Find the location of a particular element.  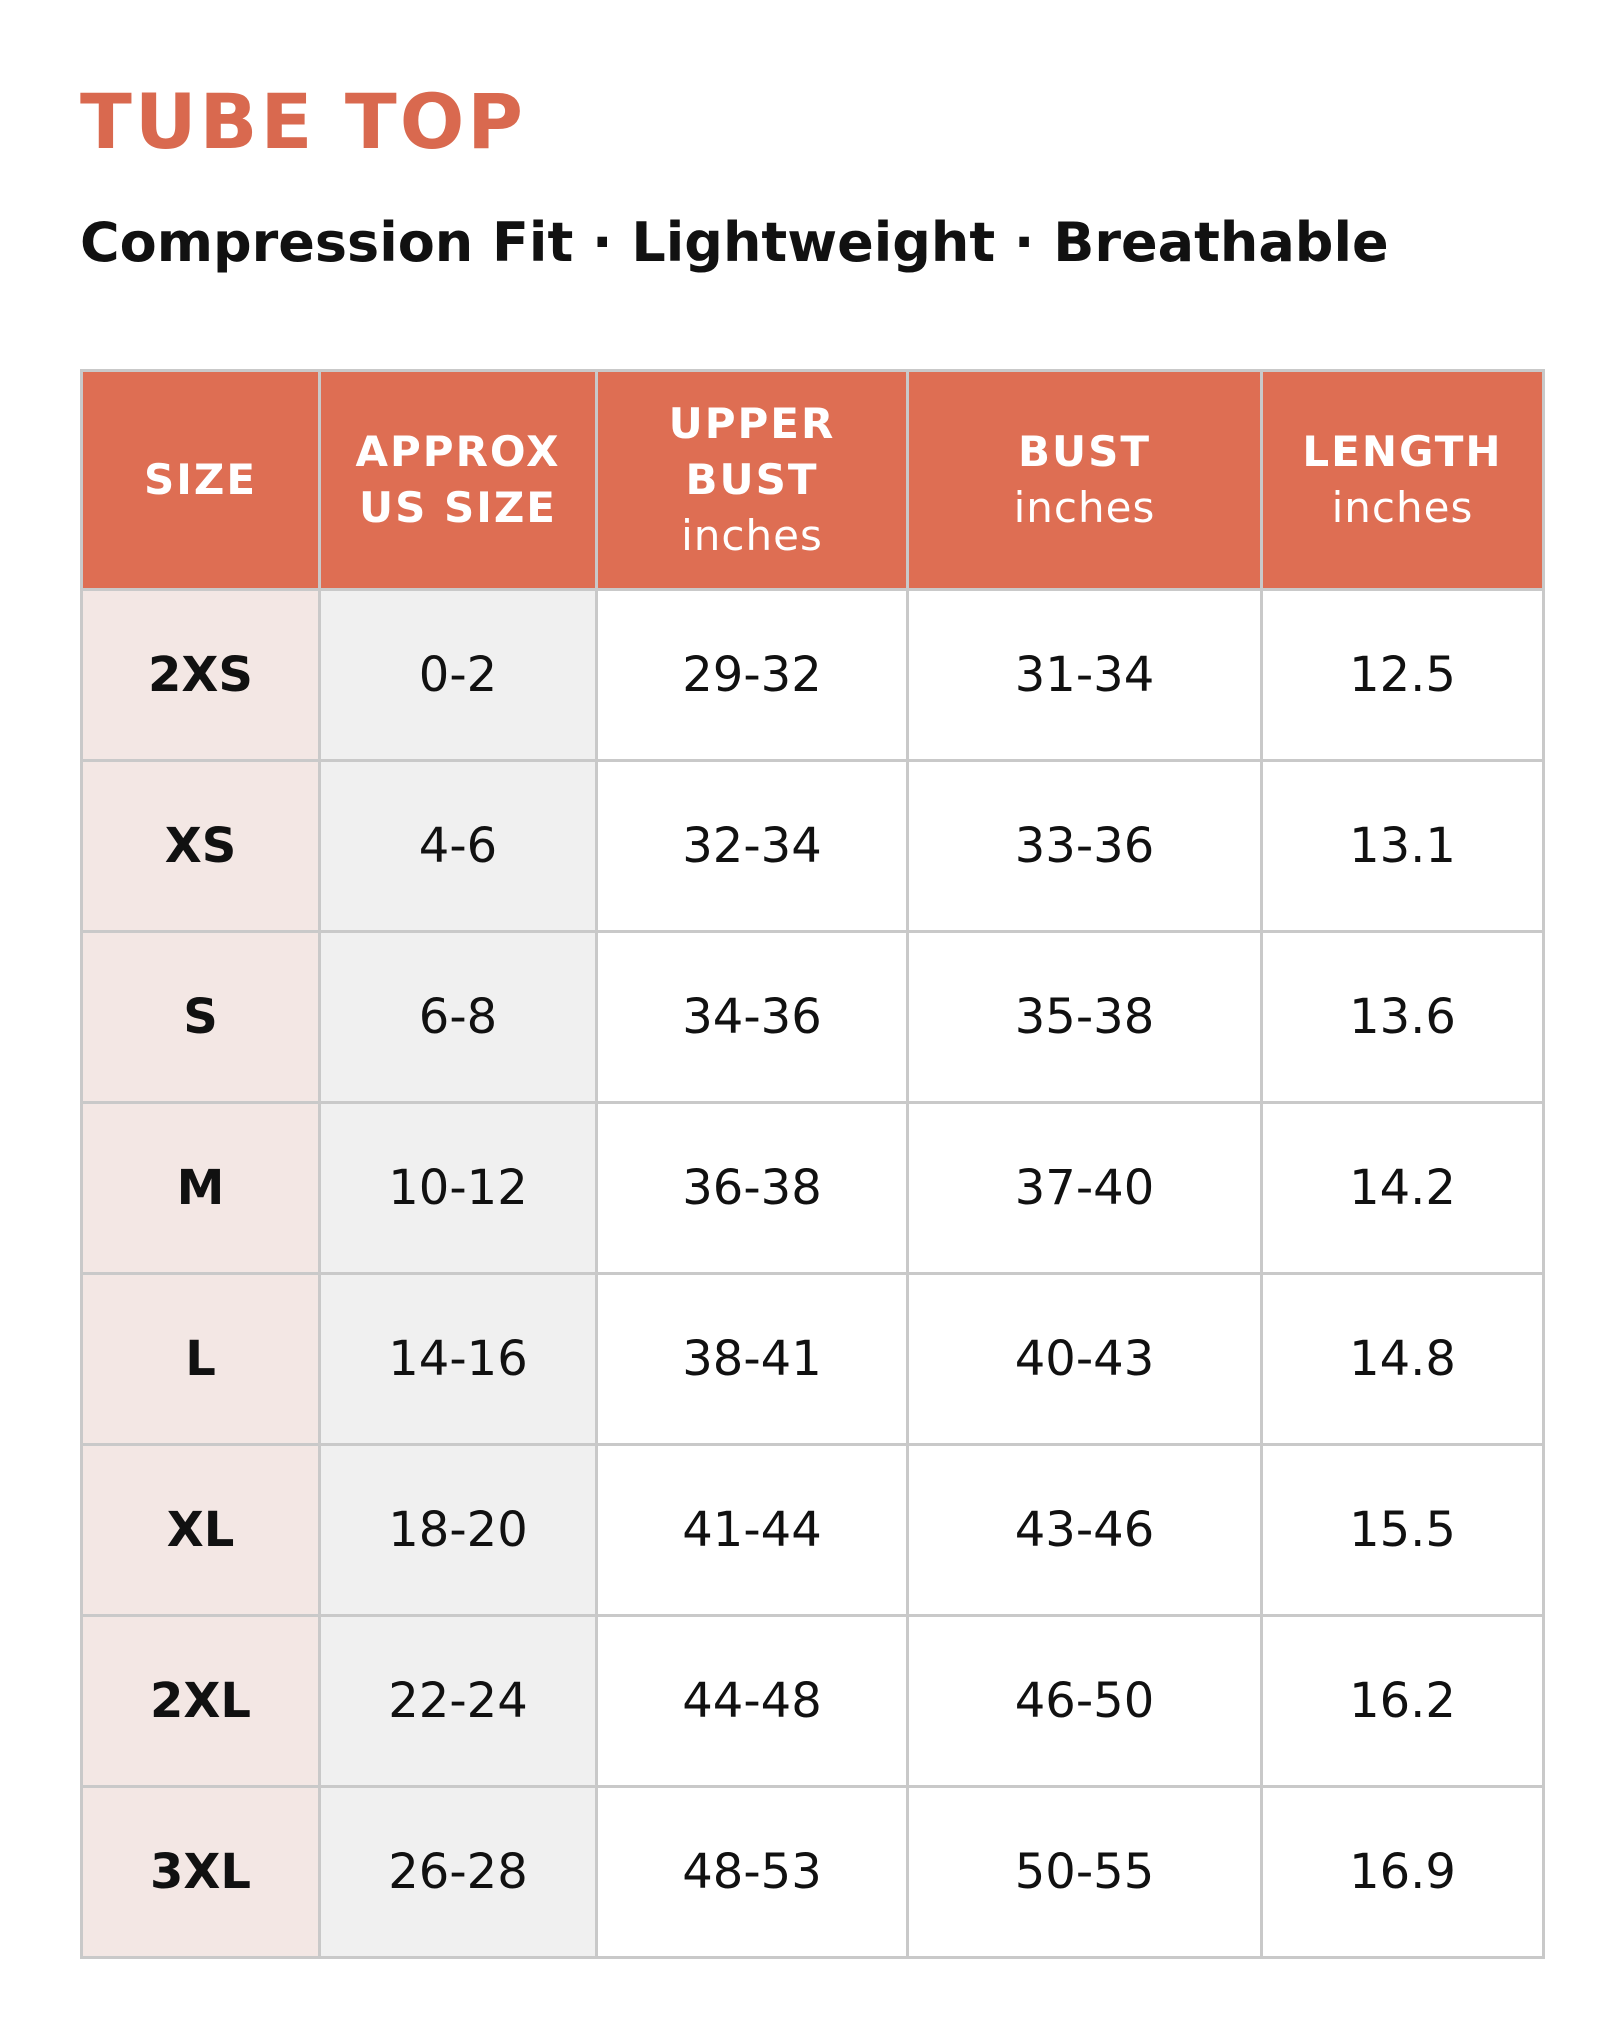

table-row: 2XS 0-2 29-32 31-34 12.5 is located at coordinates (812, 675).